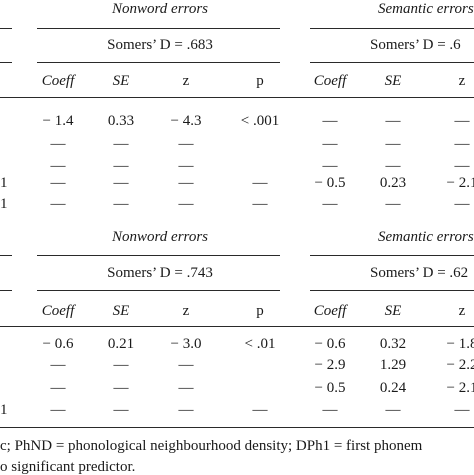 This screenshot has width=474, height=475. I want to click on table-bottom-rule, so click(237, 427).